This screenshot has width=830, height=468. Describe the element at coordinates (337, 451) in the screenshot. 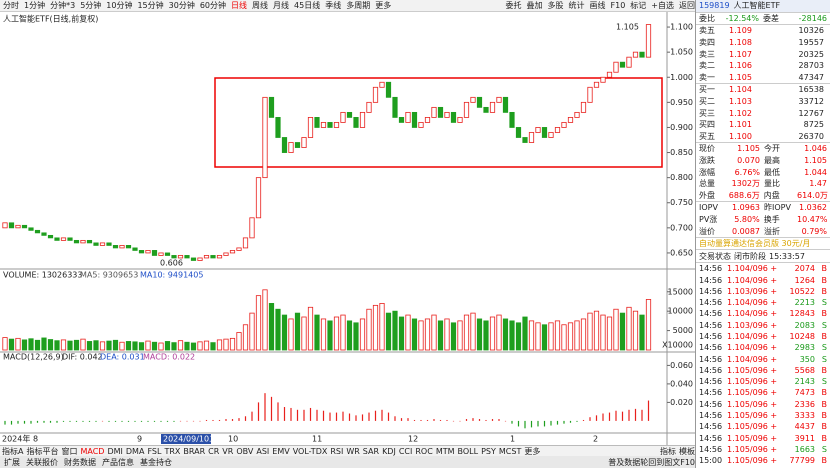

I see `indicator-tab: RSI` at that location.